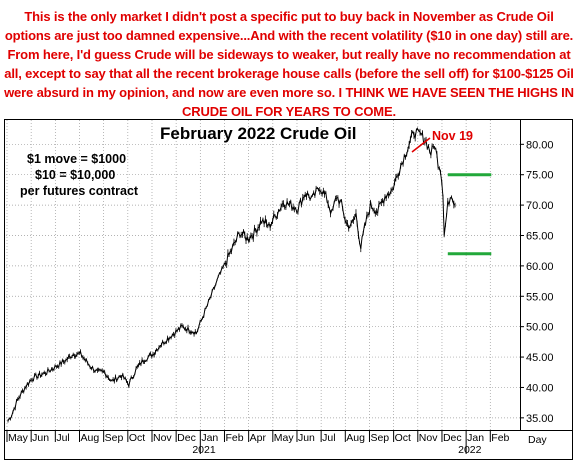  I want to click on x-month-label: Apr, so click(258, 438).